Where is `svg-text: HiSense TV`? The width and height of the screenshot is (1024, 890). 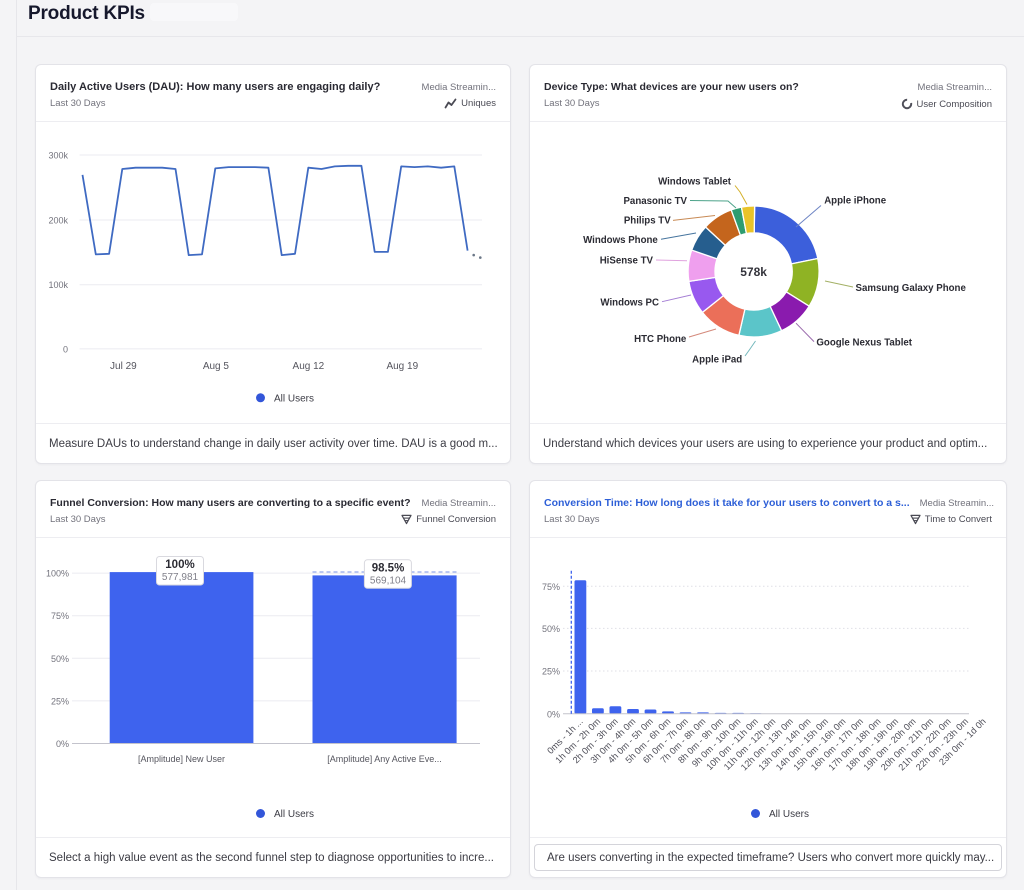 svg-text: HiSense TV is located at coordinates (627, 261).